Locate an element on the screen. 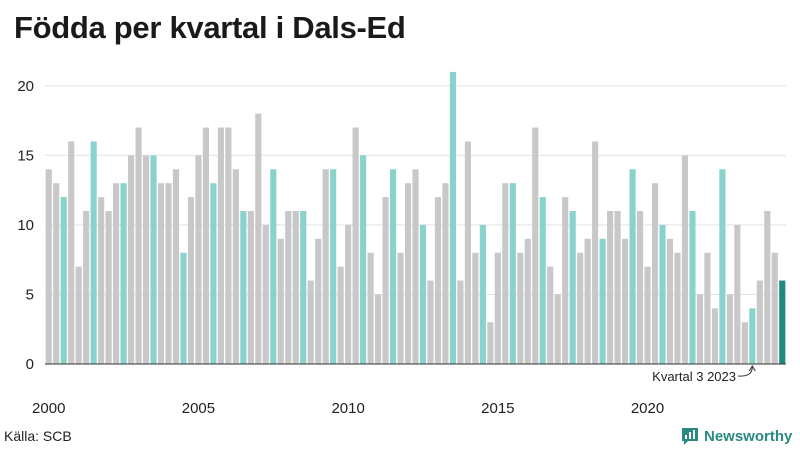 Image resolution: width=800 pixels, height=450 pixels. x-tick-label: 2010 is located at coordinates (347, 408).